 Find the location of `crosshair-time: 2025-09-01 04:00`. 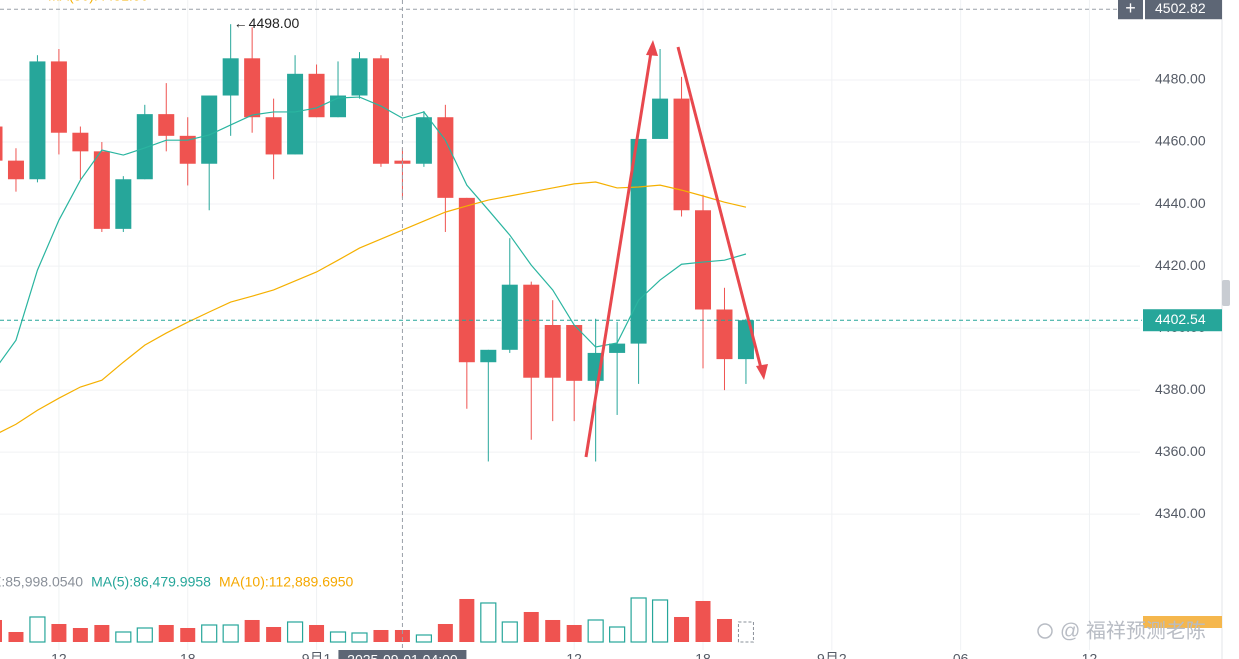

crosshair-time: 2025-09-01 04:00 is located at coordinates (402, 655).